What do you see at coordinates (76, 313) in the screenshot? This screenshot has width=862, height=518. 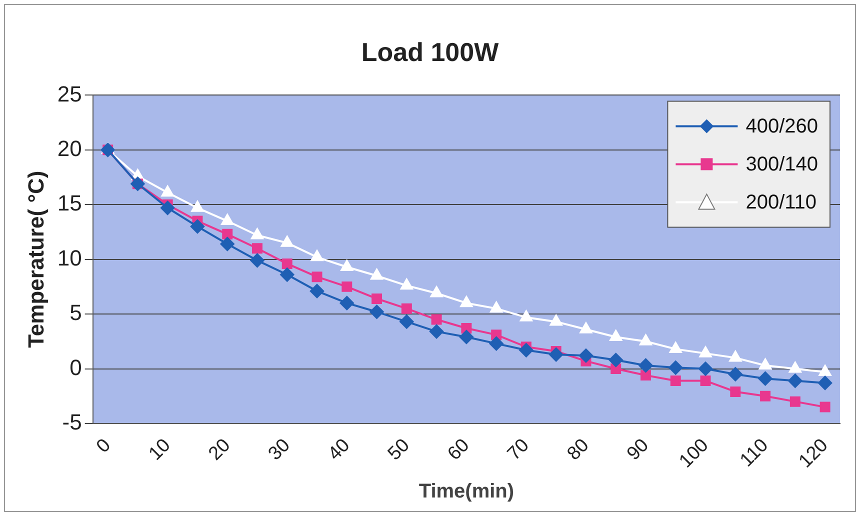 I see `y-tick-label: 5` at bounding box center [76, 313].